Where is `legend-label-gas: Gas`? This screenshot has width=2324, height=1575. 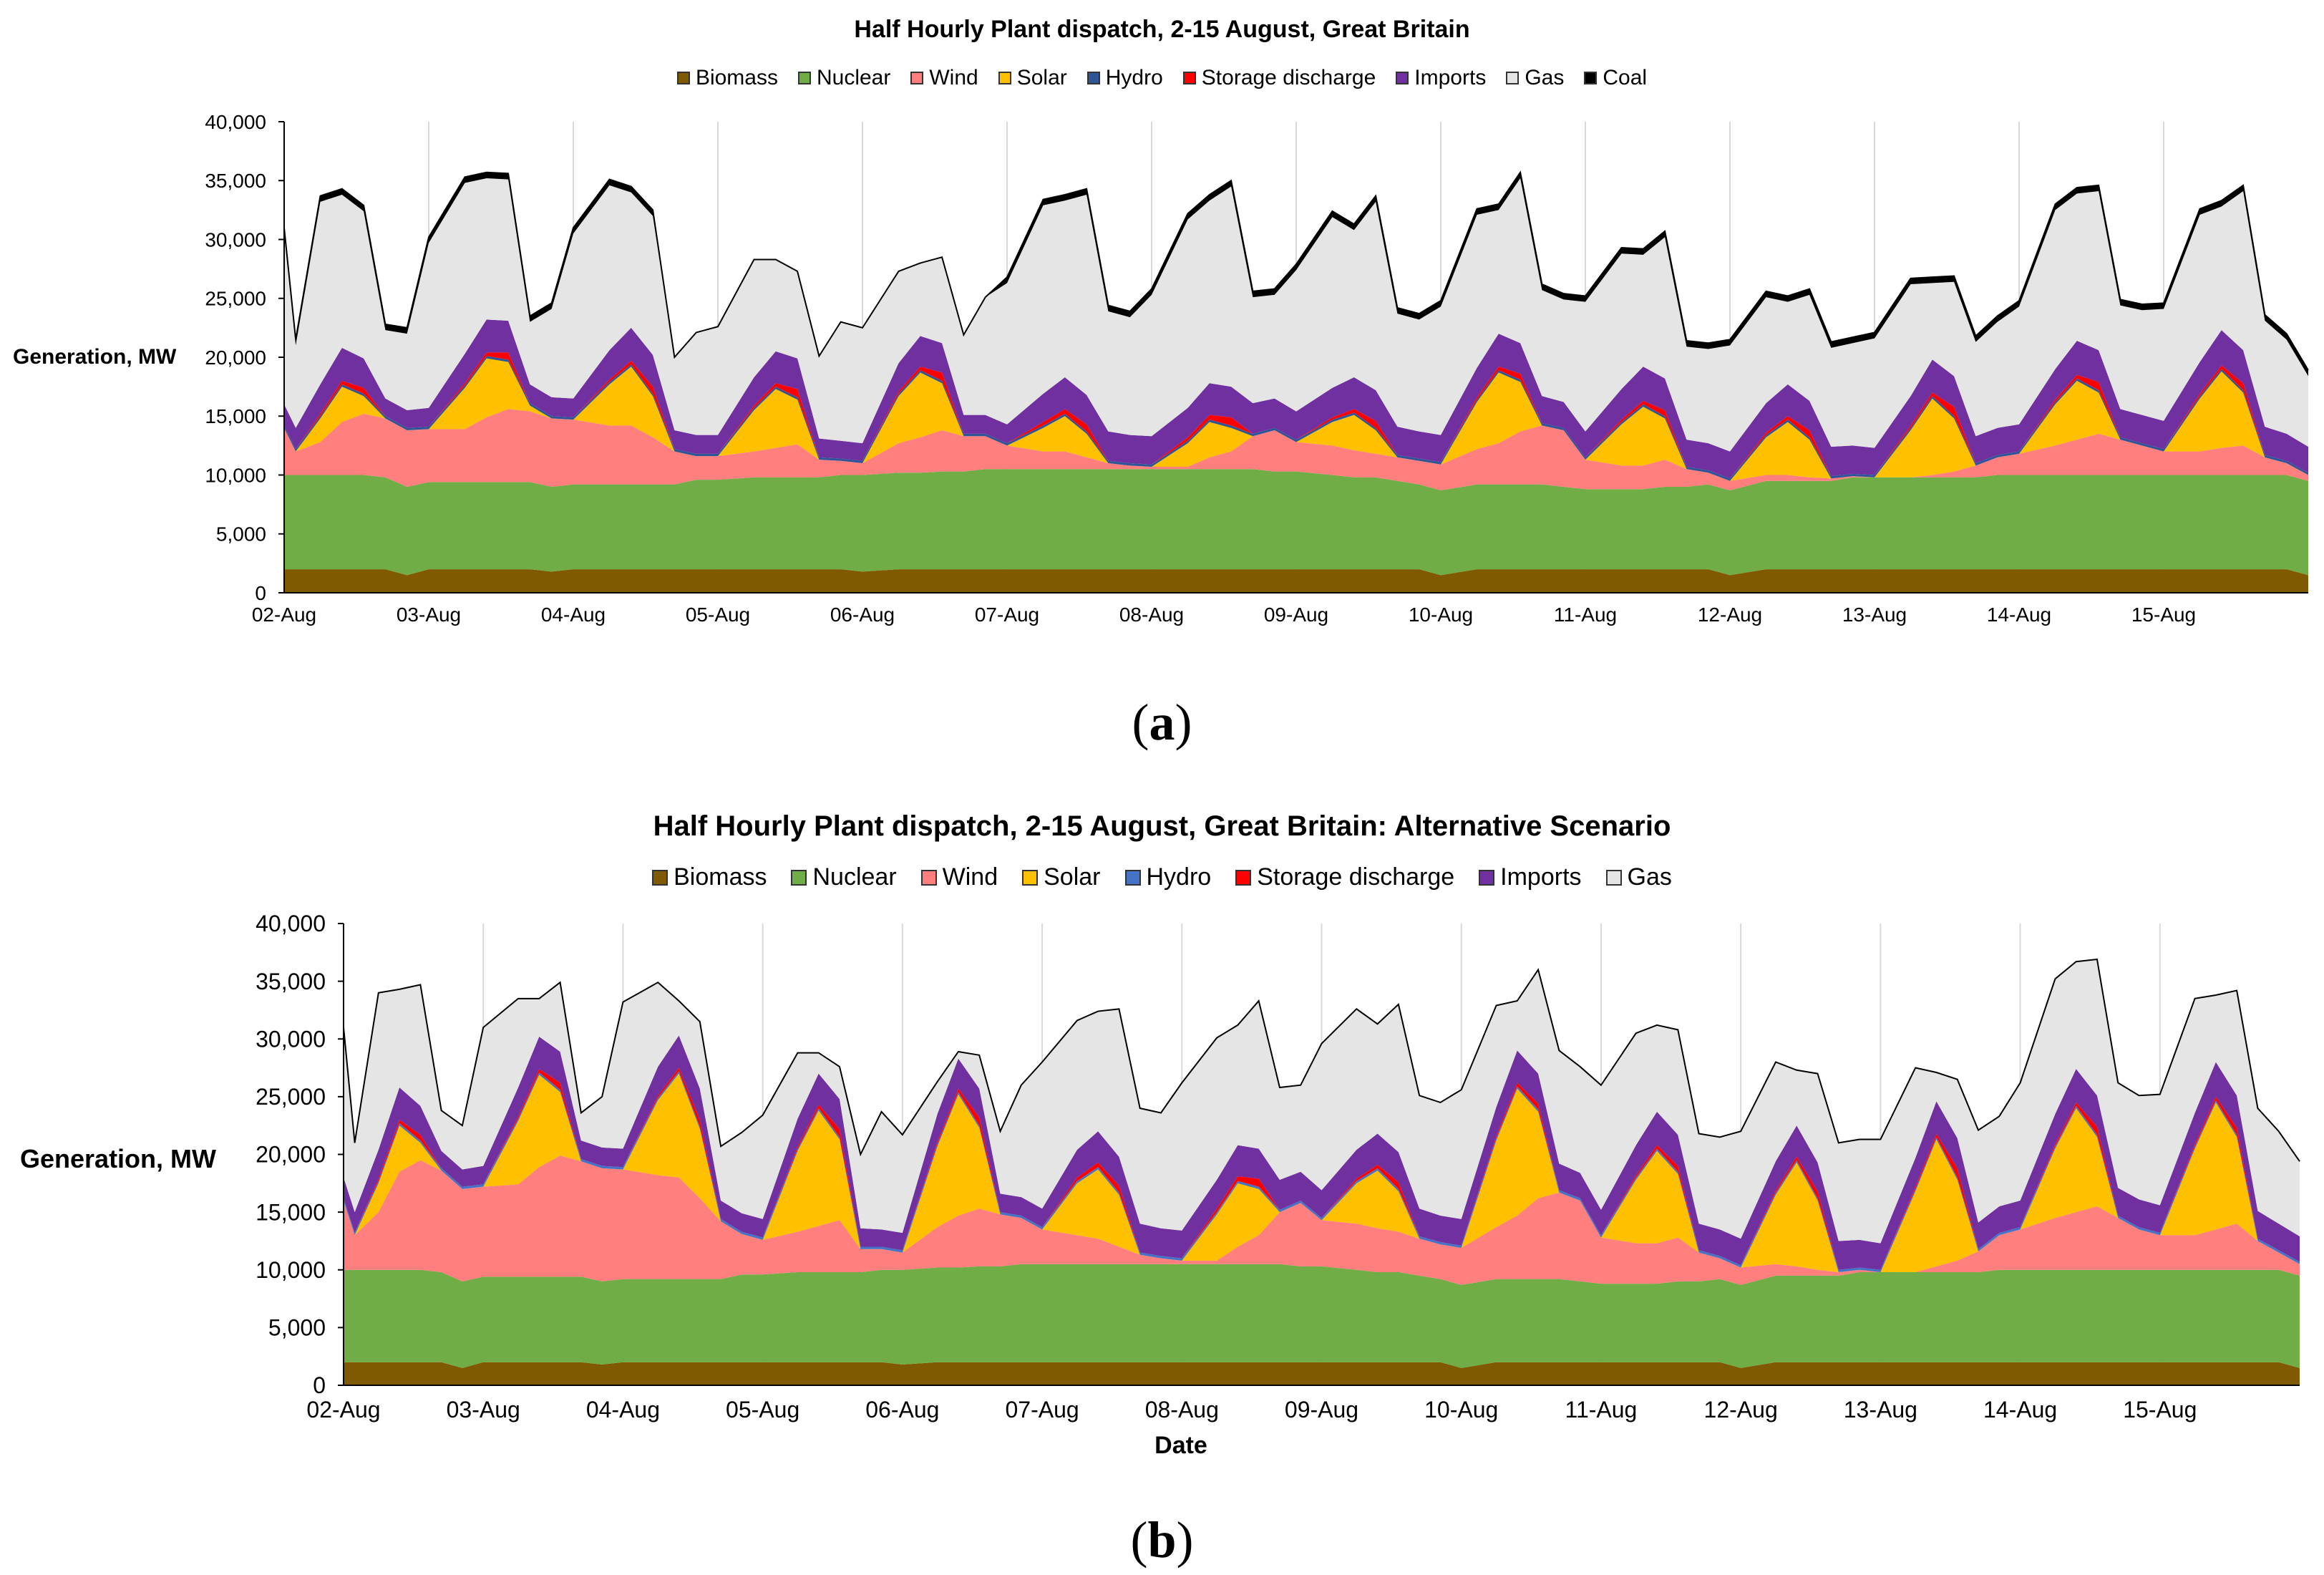 legend-label-gas: Gas is located at coordinates (1545, 77).